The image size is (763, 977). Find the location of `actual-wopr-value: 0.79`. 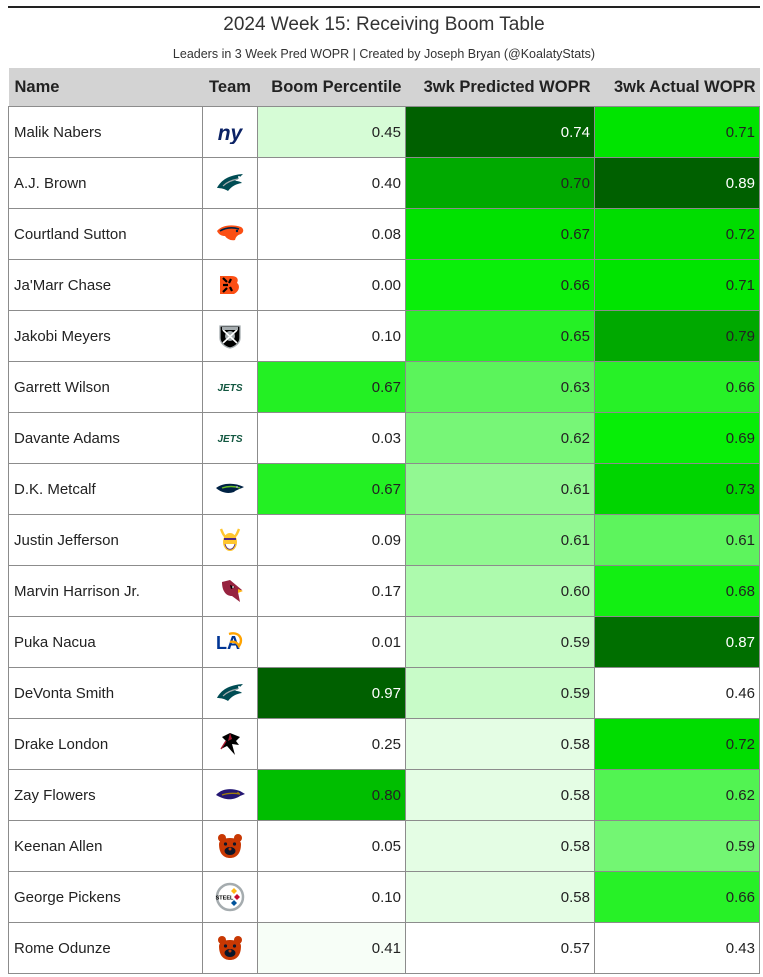

actual-wopr-value: 0.79 is located at coordinates (677, 336).